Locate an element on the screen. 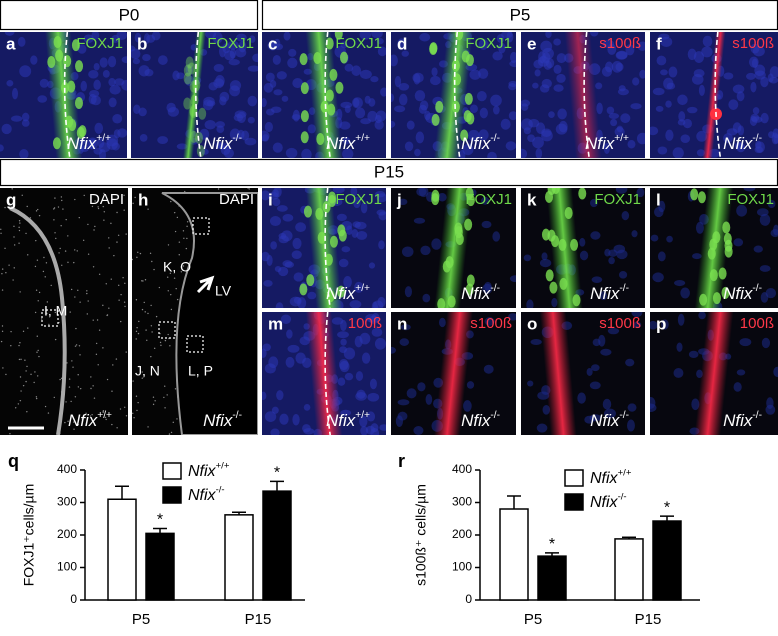 The height and width of the screenshot is (636, 778). region-label: J, N is located at coordinates (147, 371).